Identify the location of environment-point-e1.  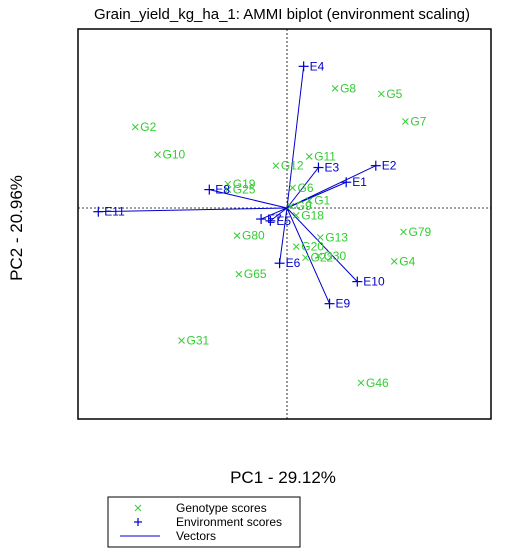
(346, 182).